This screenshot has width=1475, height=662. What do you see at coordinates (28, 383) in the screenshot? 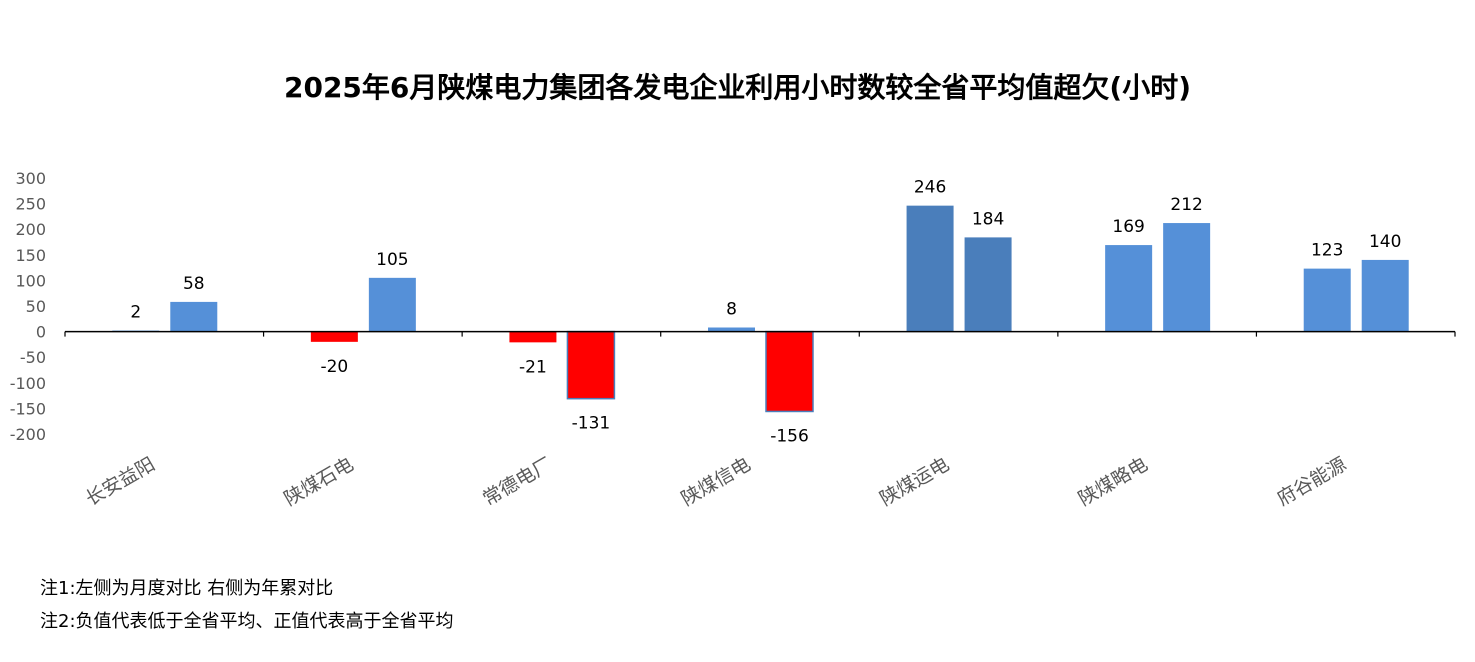
I see `y-tick-label: -100` at bounding box center [28, 383].